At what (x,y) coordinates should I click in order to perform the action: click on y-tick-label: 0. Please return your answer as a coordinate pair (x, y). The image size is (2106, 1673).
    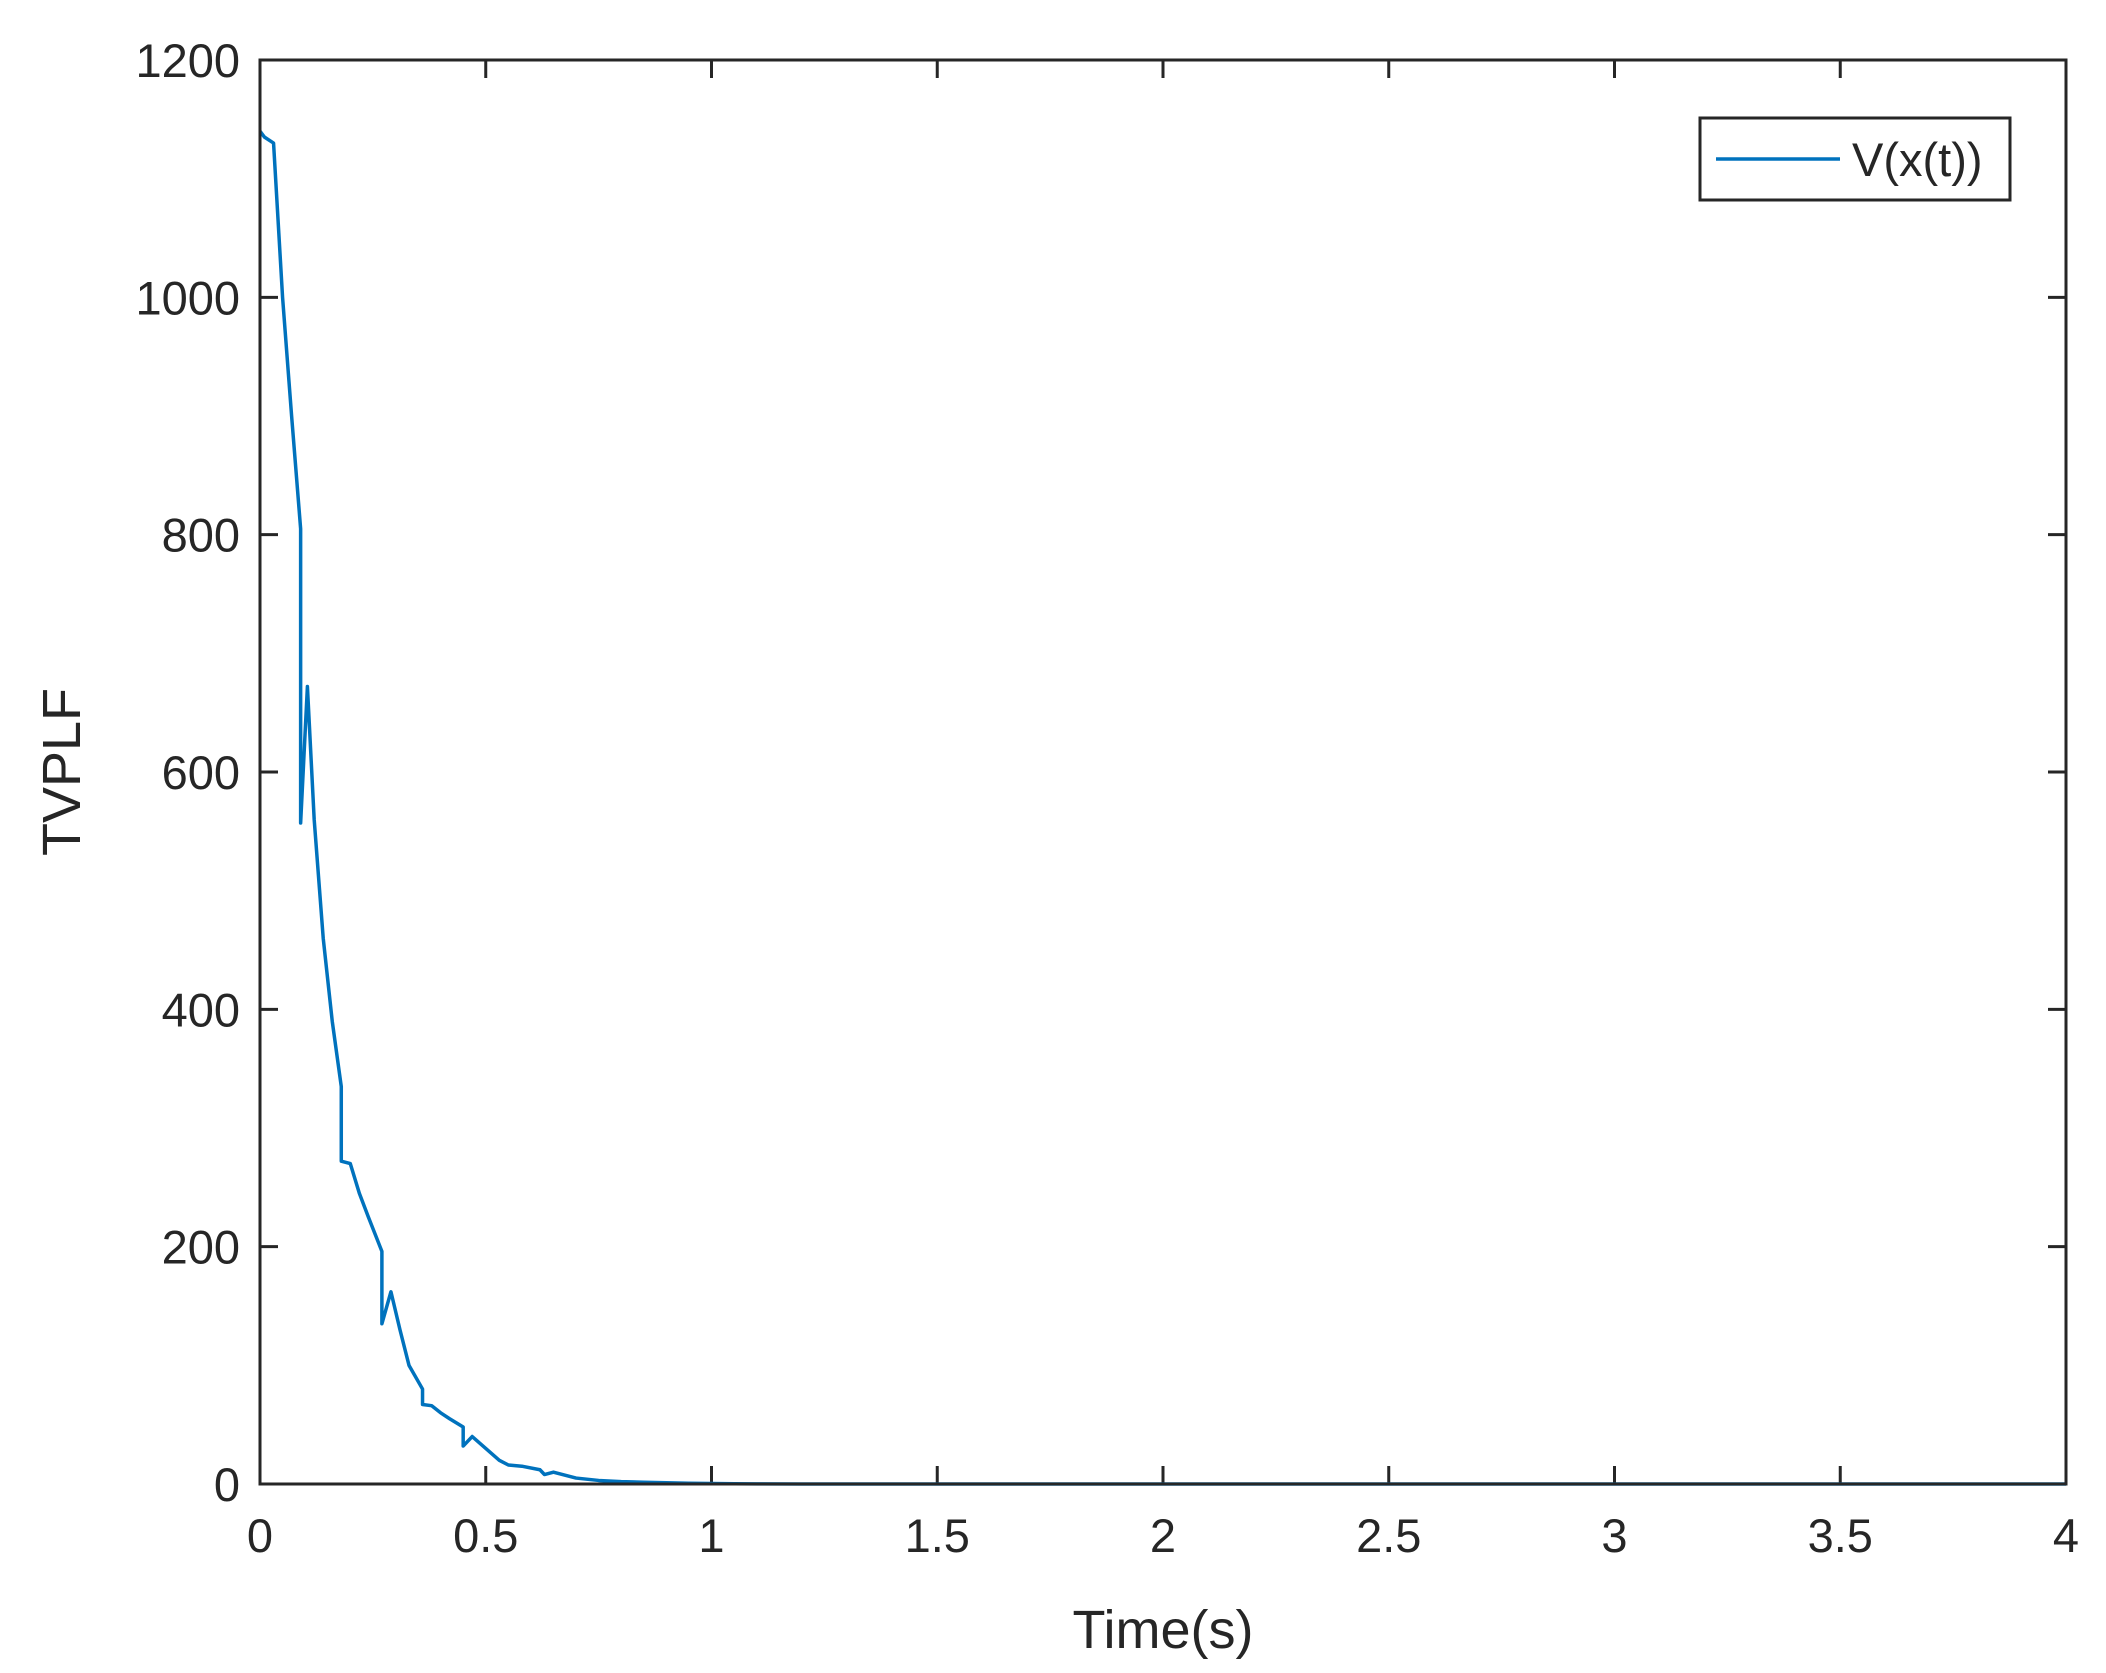
    Looking at the image, I should click on (227, 1484).